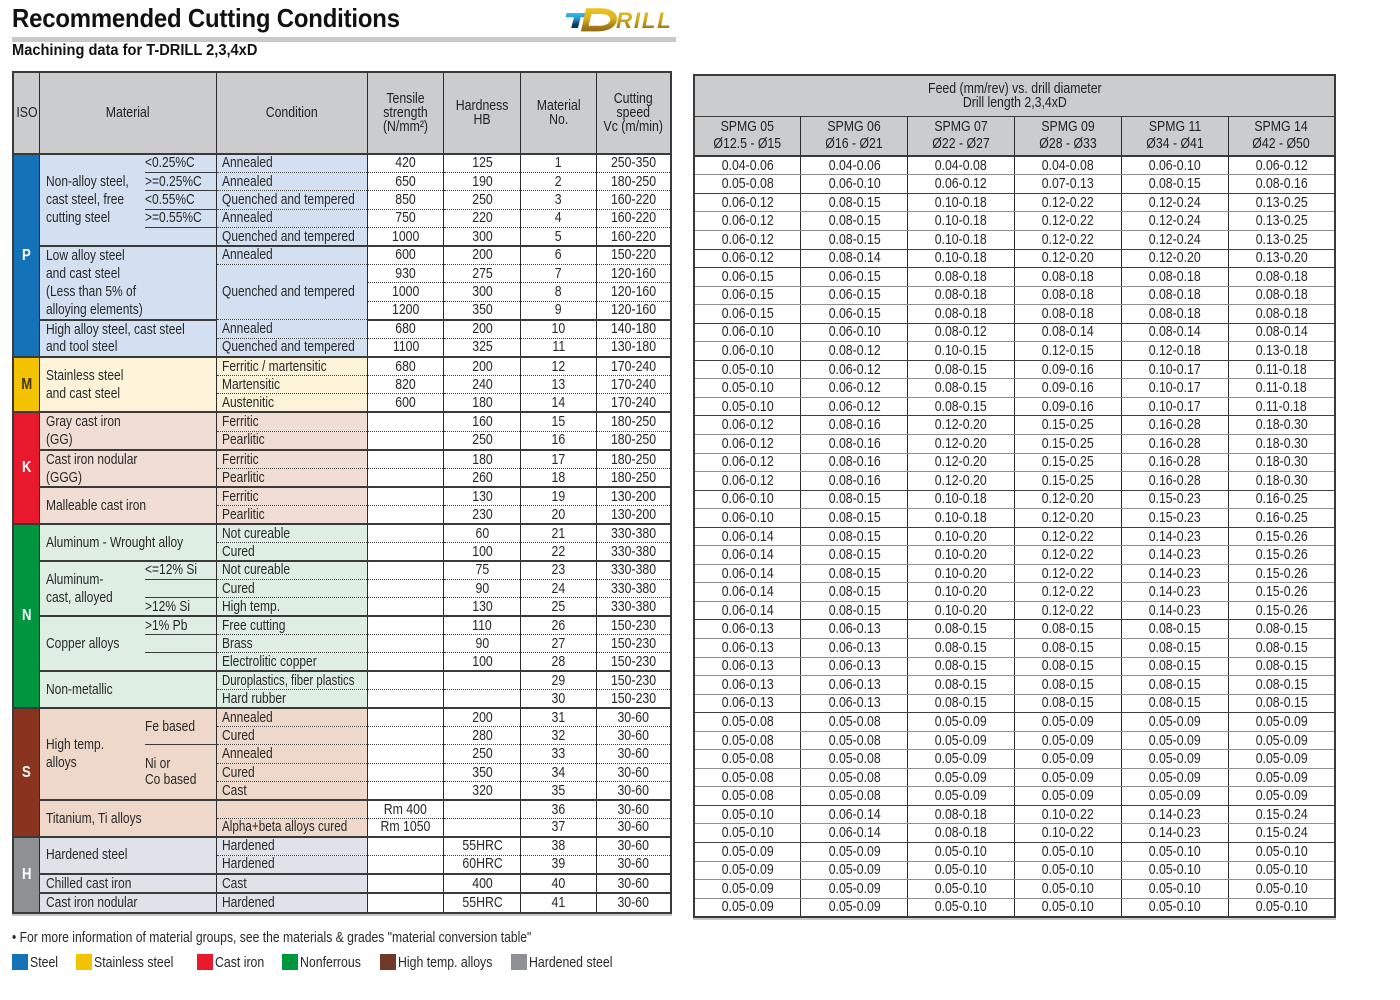  What do you see at coordinates (644, 20) in the screenshot?
I see `svg-text: RILL` at bounding box center [644, 20].